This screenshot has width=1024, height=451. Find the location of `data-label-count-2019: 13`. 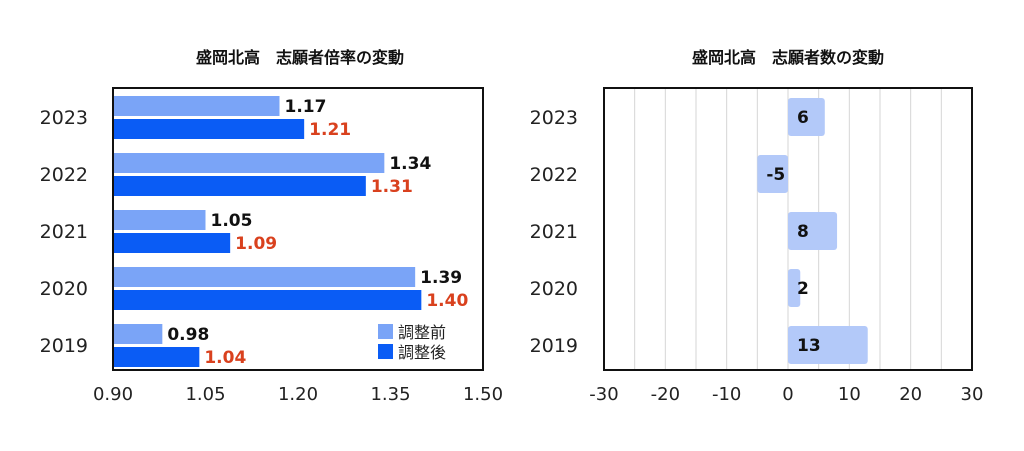

data-label-count-2019: 13 is located at coordinates (809, 346).